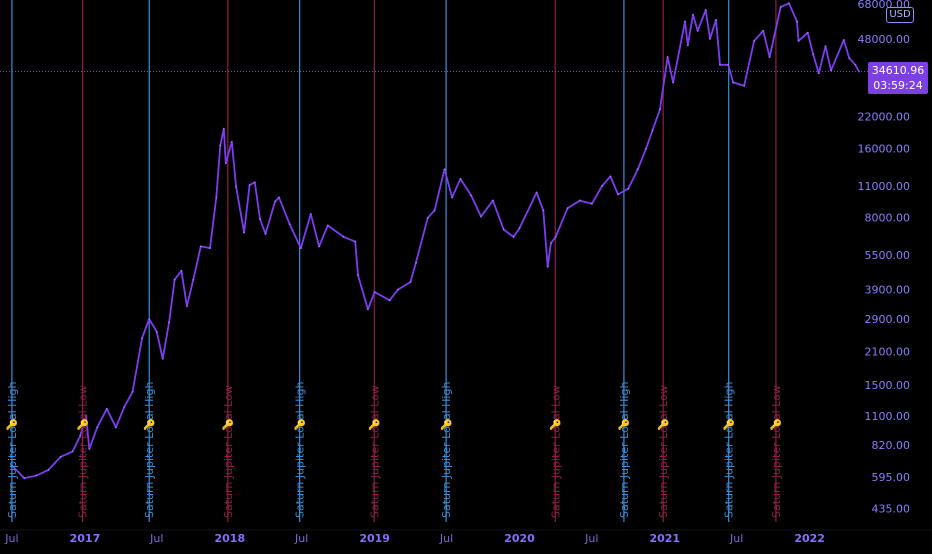 This screenshot has height=554, width=932. Describe the element at coordinates (898, 78) in the screenshot. I see `last-price-label: 34610.96 03:59:24` at that location.